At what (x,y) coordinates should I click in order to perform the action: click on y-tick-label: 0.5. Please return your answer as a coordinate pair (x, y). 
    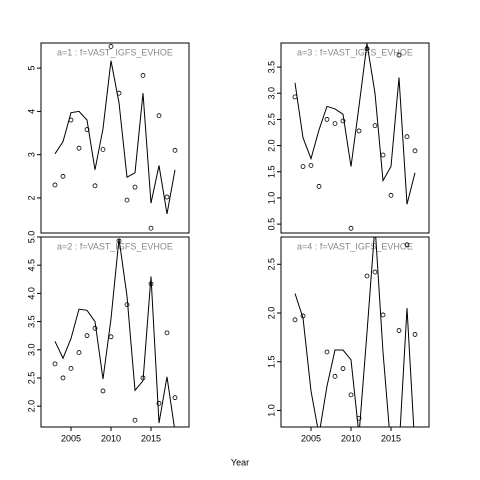
    Looking at the image, I should click on (271, 224).